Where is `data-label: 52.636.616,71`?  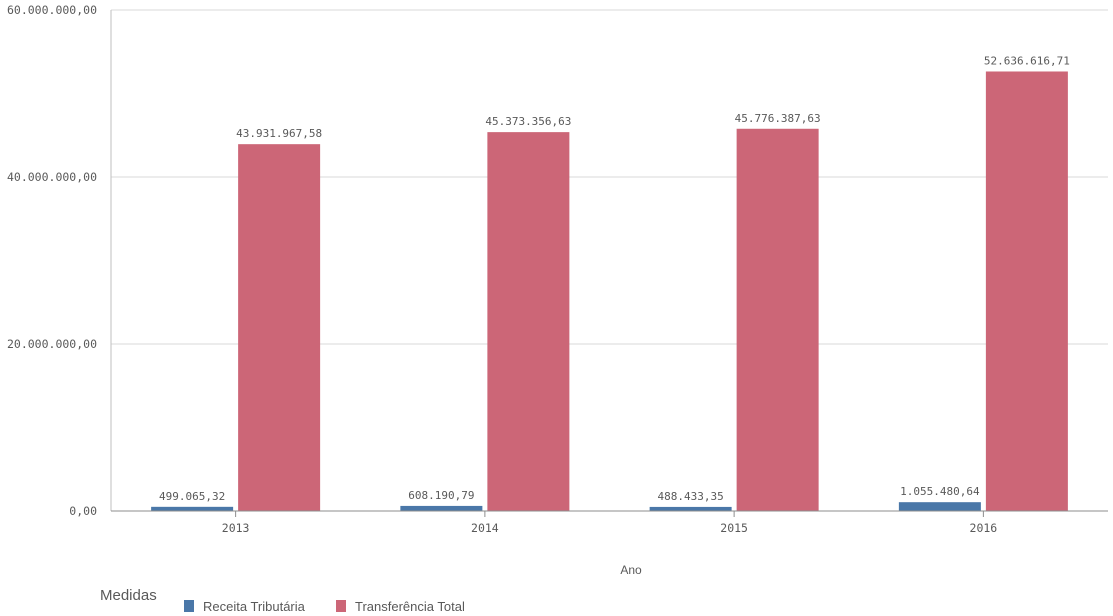
data-label: 52.636.616,71 is located at coordinates (1027, 60).